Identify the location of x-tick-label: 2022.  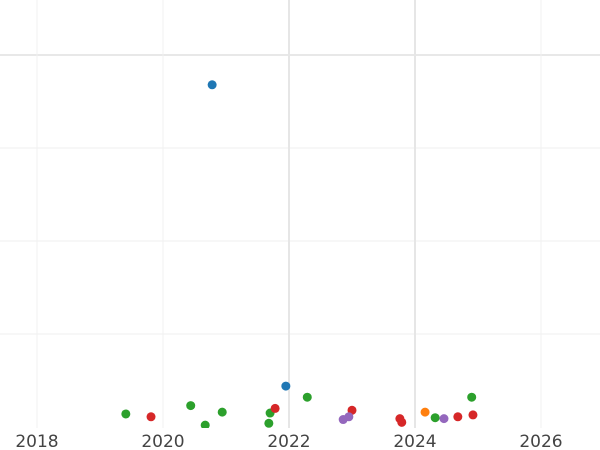
(288, 441).